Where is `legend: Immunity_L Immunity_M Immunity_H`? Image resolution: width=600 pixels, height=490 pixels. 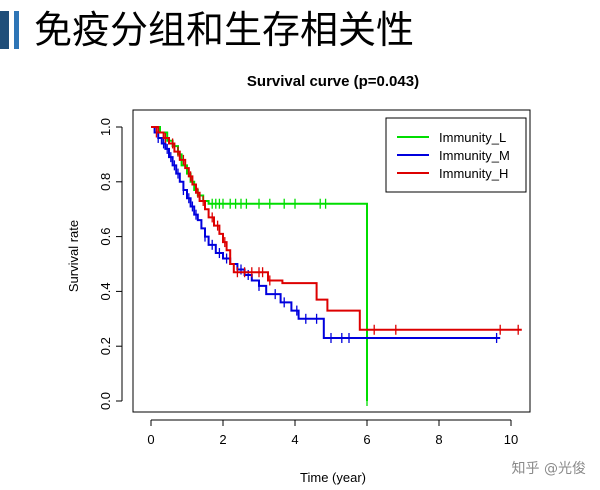 legend: Immunity_L Immunity_M Immunity_H is located at coordinates (456, 155).